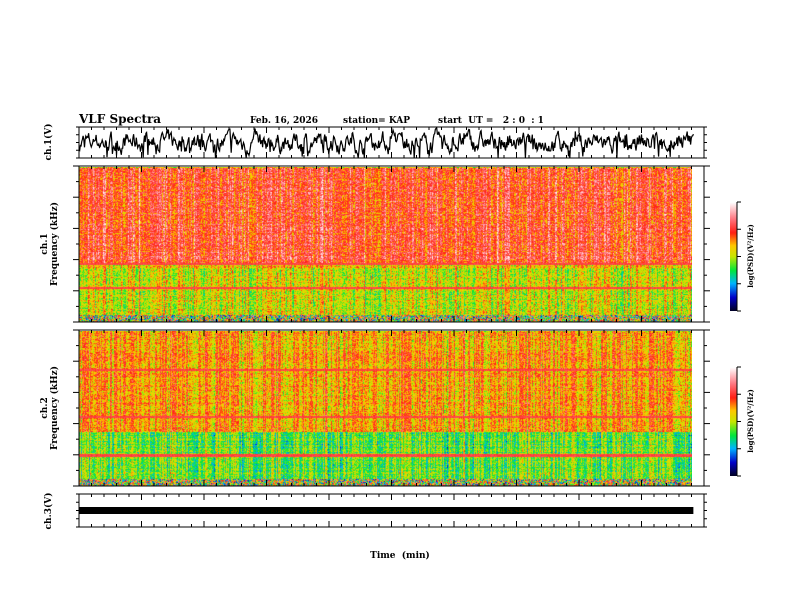 The width and height of the screenshot is (792, 612). What do you see at coordinates (119, 119) in the screenshot?
I see `figure-title: VLF Spectra` at bounding box center [119, 119].